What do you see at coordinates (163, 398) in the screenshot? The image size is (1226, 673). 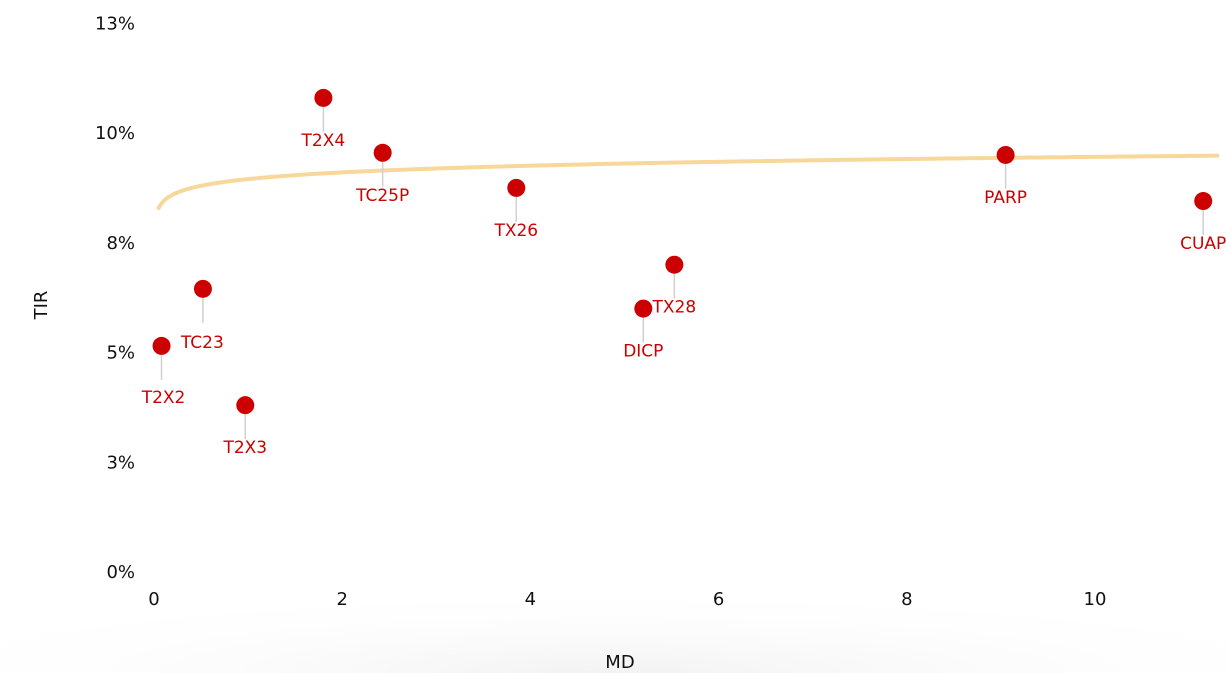 I see `point-label: T2X2` at bounding box center [163, 398].